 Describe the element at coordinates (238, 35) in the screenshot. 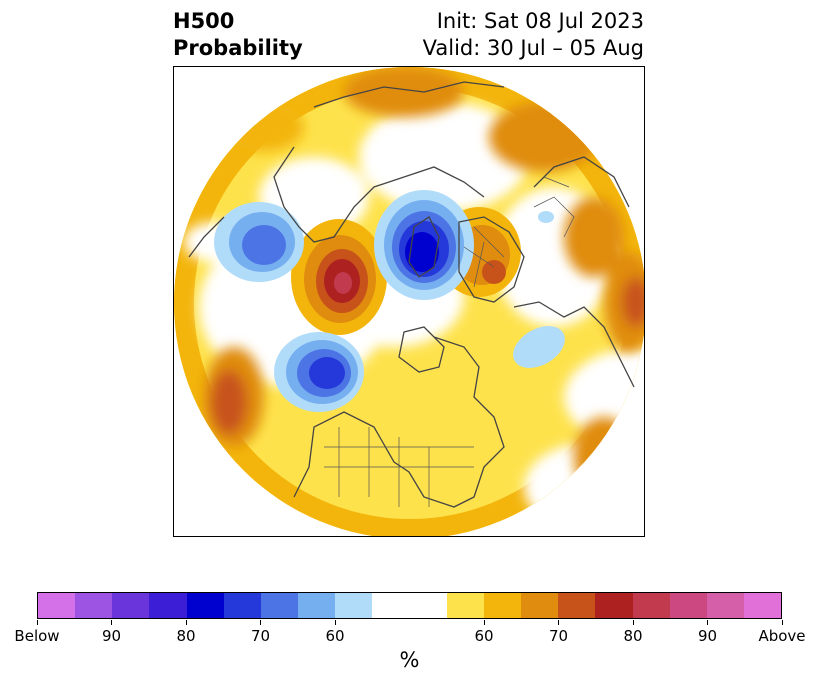

I see `chart-title: H500 Probability` at that location.